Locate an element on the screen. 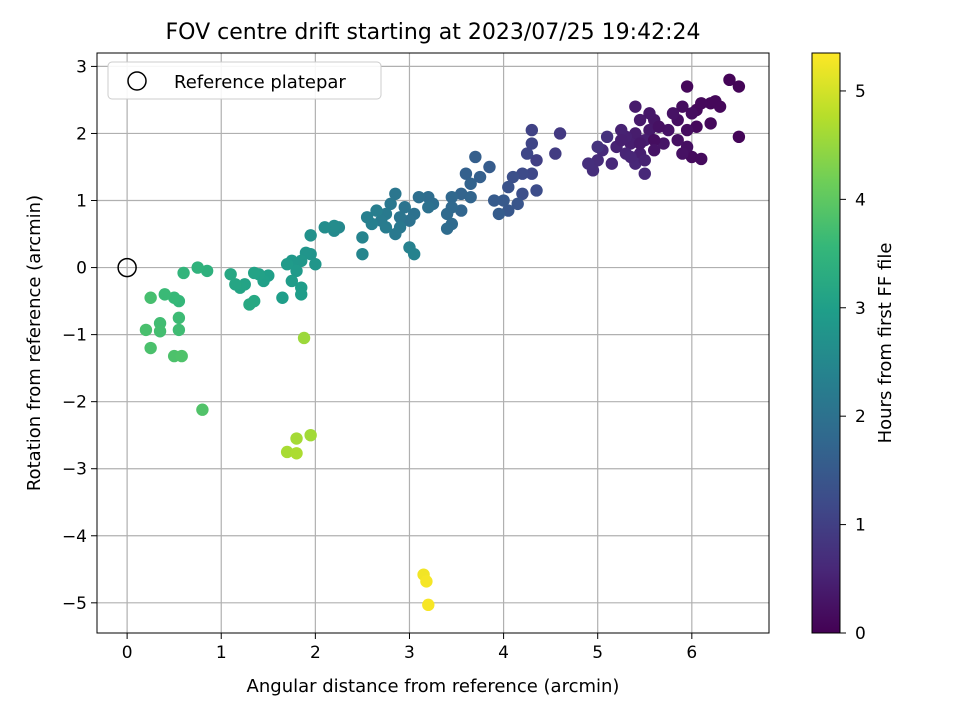 This screenshot has height=724, width=960. colorbar-tick-label: 1 is located at coordinates (860, 526).